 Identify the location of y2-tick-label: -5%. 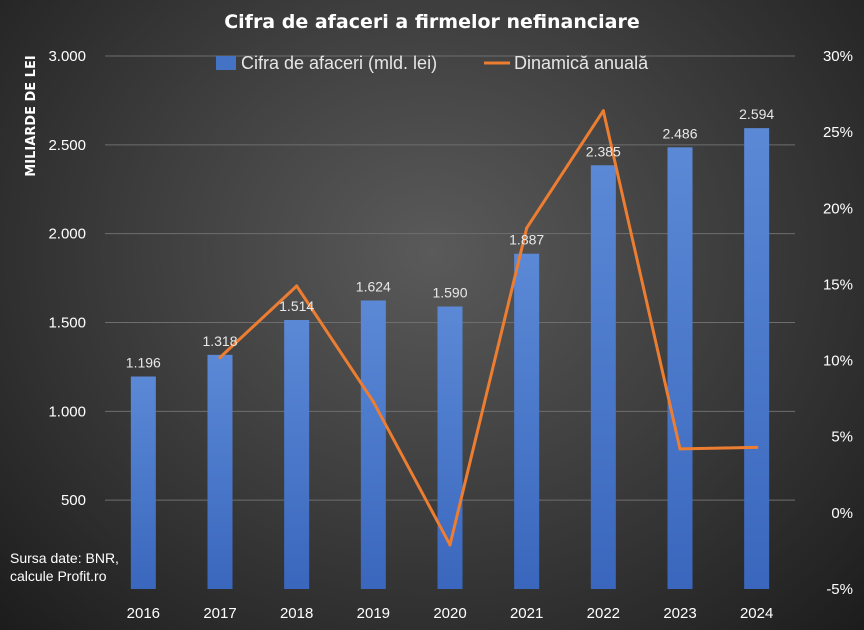
(839, 589).